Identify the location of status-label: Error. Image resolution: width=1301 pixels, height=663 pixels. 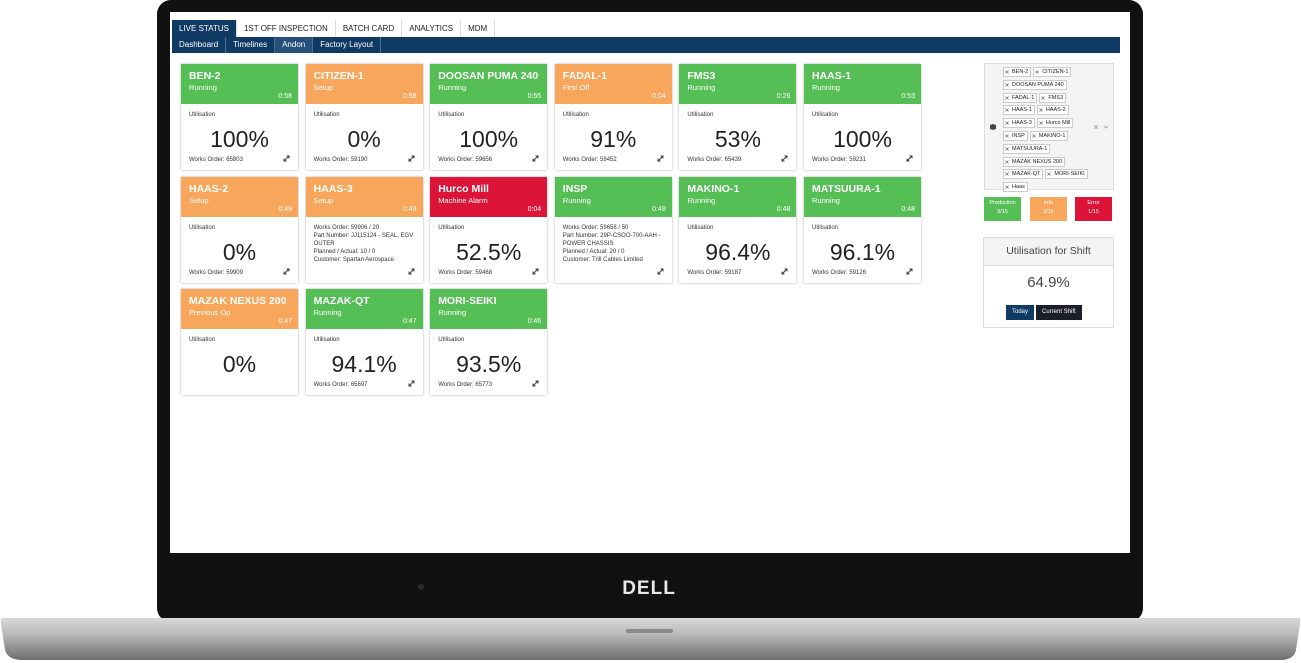
(1093, 203).